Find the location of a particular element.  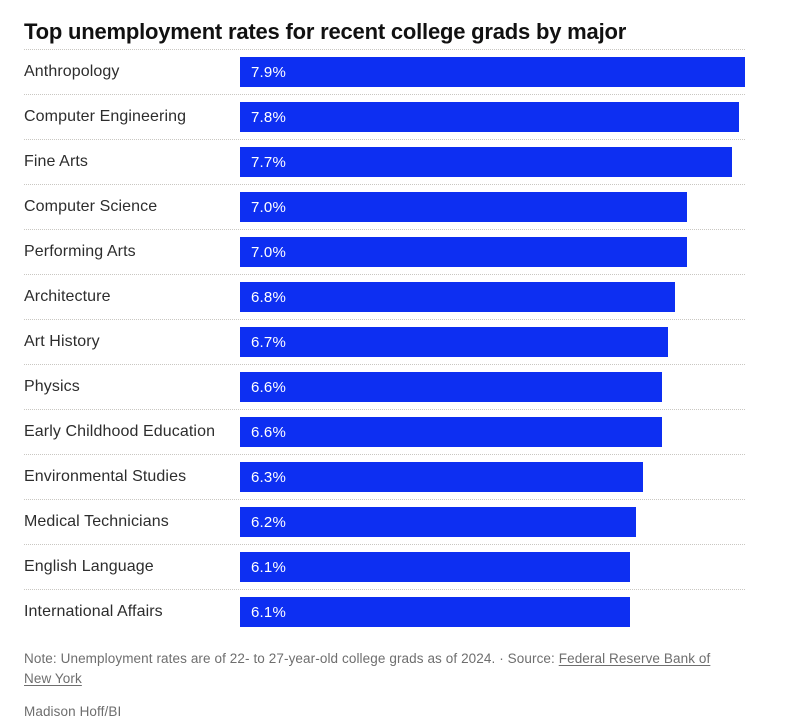

bar-track: 7.7% is located at coordinates (492, 162).